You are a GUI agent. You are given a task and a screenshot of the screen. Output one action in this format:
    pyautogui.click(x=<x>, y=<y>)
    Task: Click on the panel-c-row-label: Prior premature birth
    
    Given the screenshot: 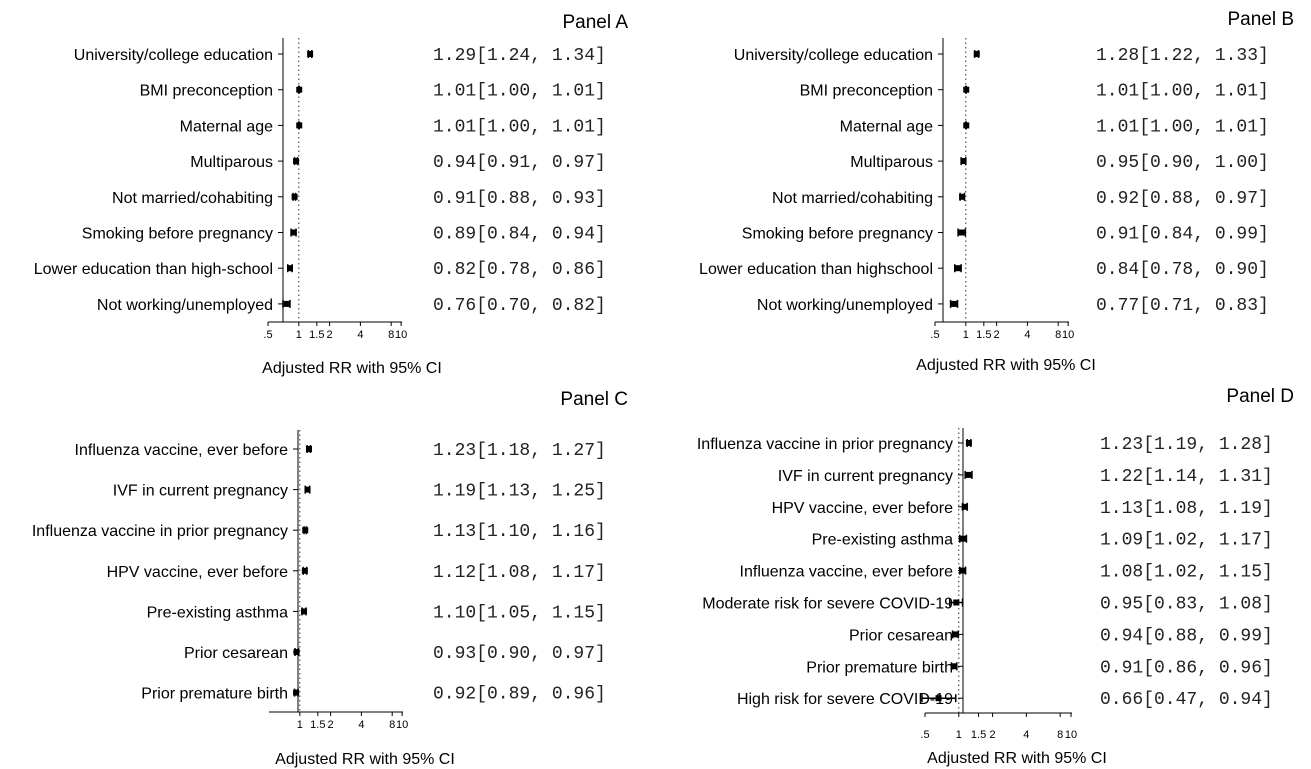 What is the action you would take?
    pyautogui.click(x=214, y=694)
    